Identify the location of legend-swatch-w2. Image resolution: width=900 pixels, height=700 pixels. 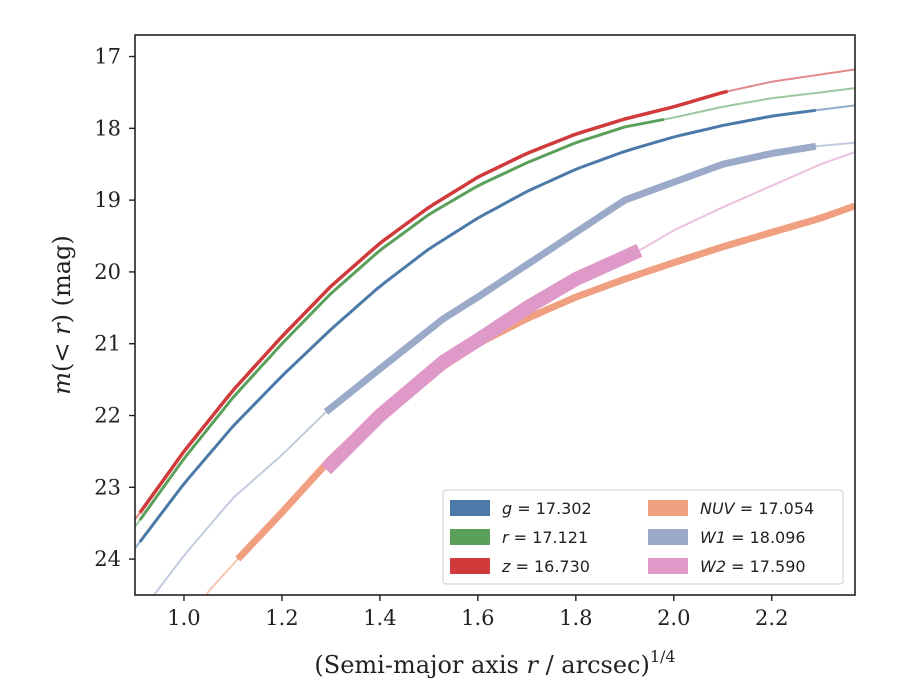
(668, 566).